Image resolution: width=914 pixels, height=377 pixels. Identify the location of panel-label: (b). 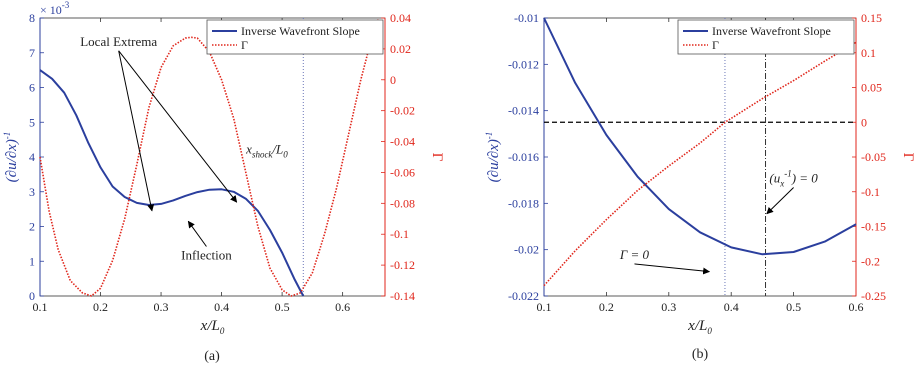
(700, 354).